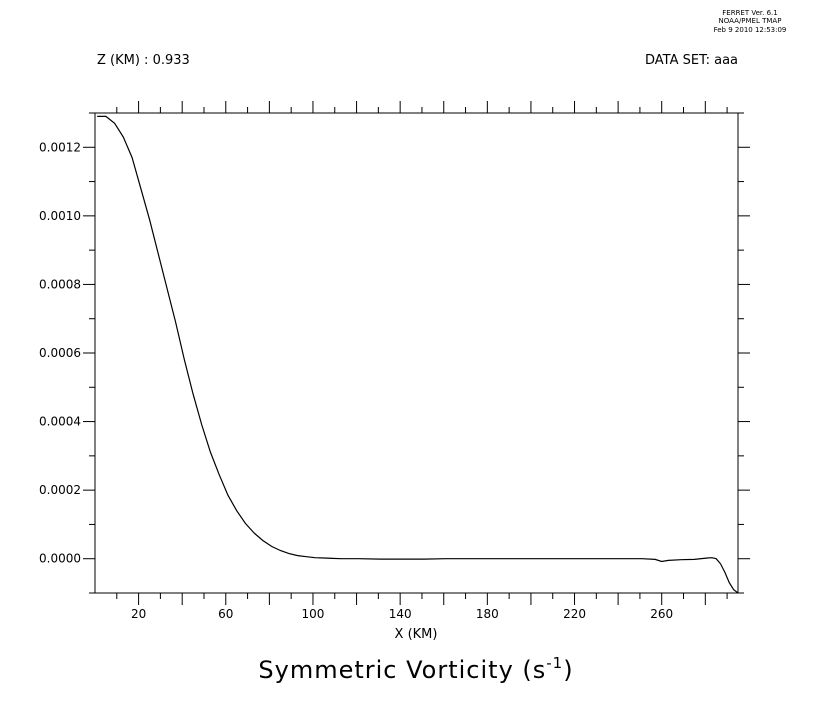 Image resolution: width=819 pixels, height=706 pixels. What do you see at coordinates (402, 670) in the screenshot?
I see `chart-title-main: Symmetric Vorticity (s` at bounding box center [402, 670].